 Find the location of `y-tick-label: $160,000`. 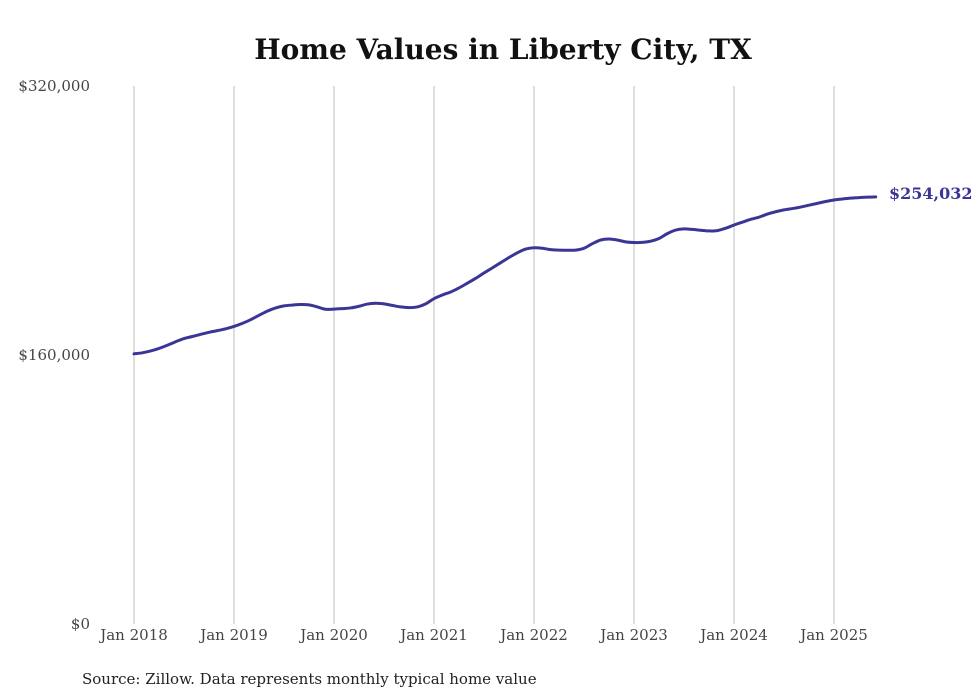

y-tick-label: $160,000 is located at coordinates (54, 355).